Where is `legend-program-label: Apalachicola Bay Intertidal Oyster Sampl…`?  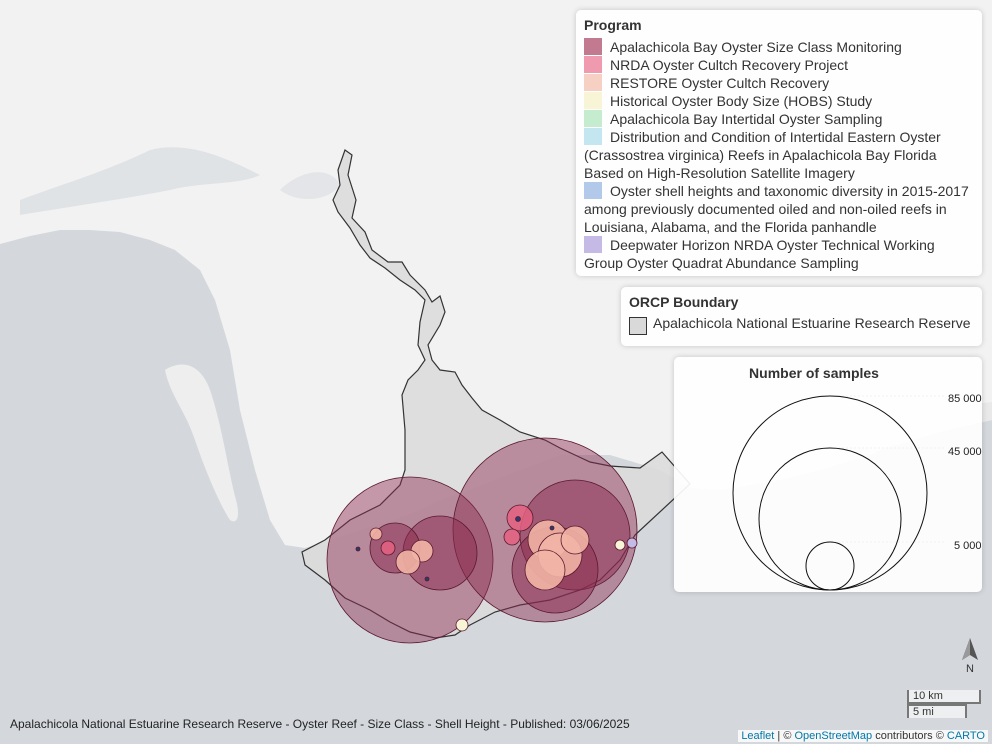
legend-program-label: Apalachicola Bay Intertidal Oyster Sampl… is located at coordinates (746, 119).